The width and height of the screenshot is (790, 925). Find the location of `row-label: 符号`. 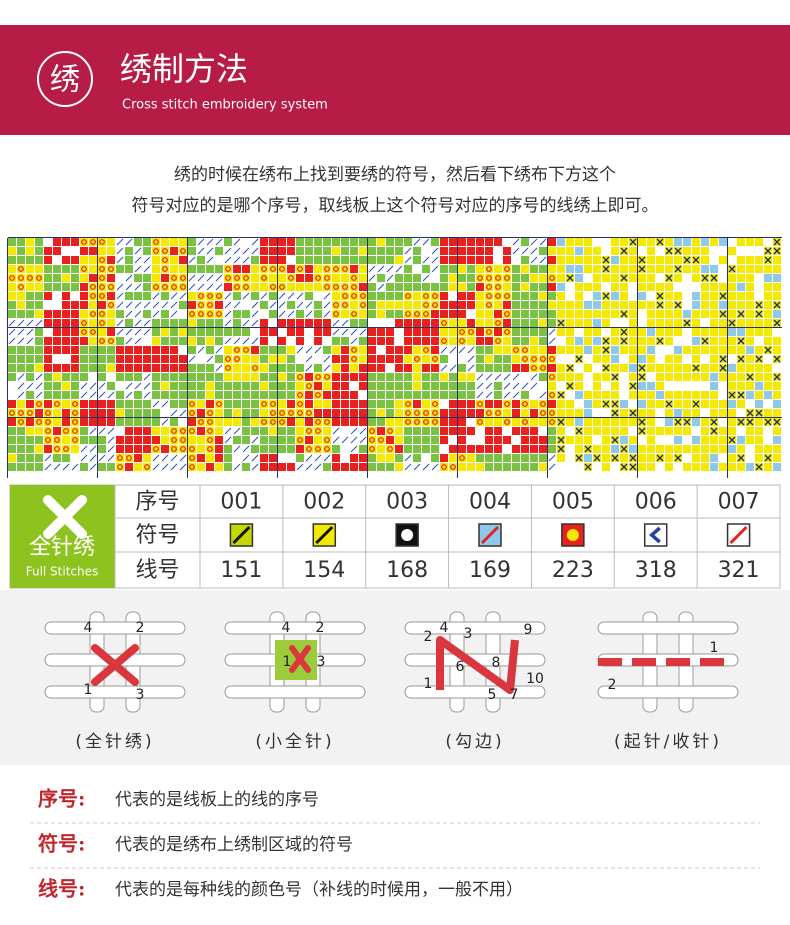

row-label: 符号 is located at coordinates (157, 535).